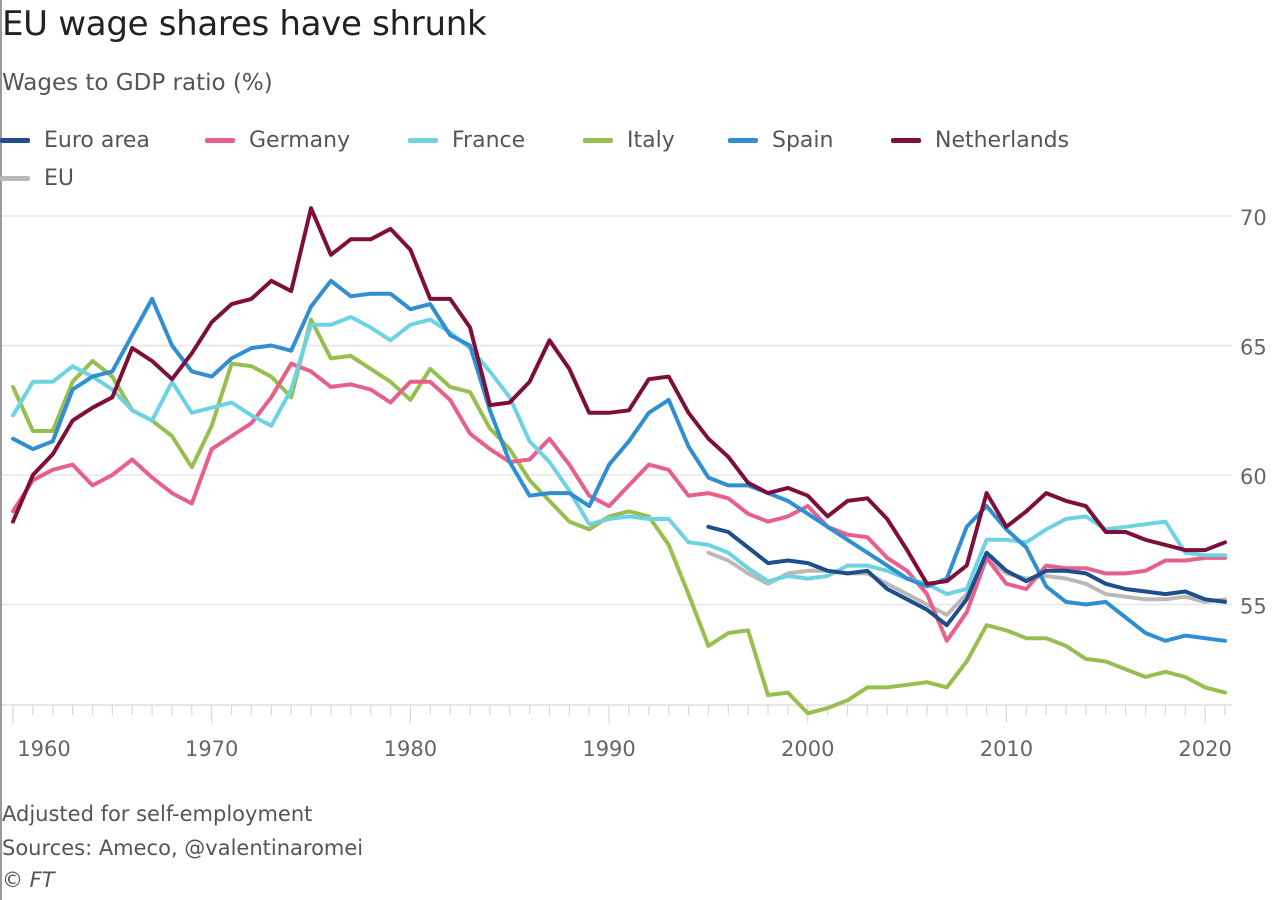  What do you see at coordinates (1006, 749) in the screenshot?
I see `x-tick-label: 2010` at bounding box center [1006, 749].